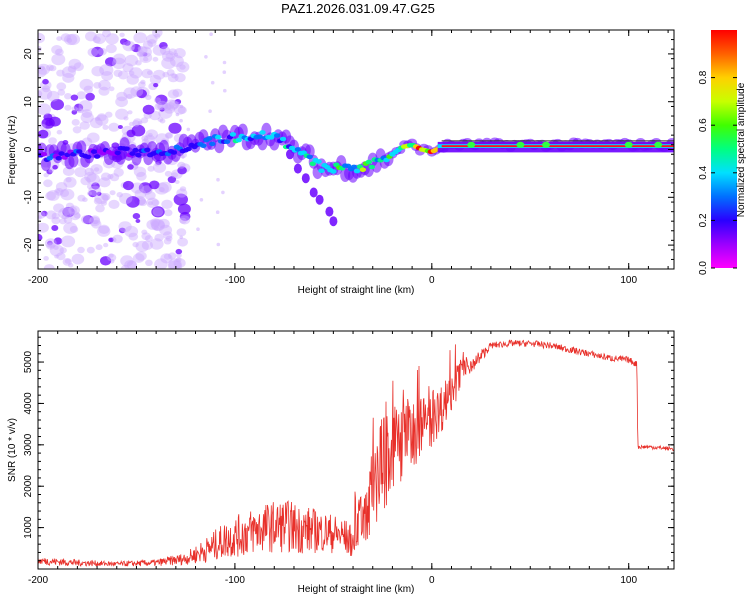  Describe the element at coordinates (703, 172) in the screenshot. I see `colorbar-tick-label: 0.4` at that location.